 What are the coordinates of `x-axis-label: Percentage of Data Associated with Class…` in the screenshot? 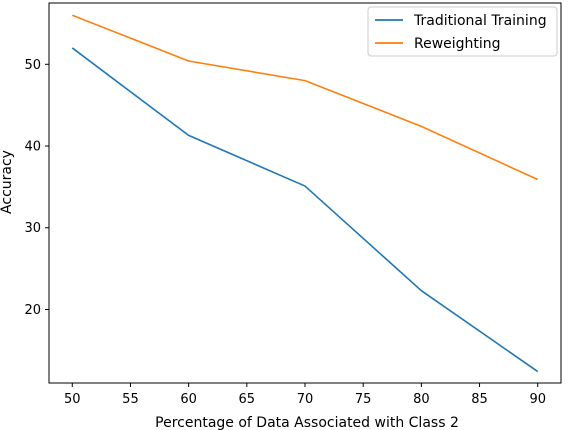 It's located at (307, 422).